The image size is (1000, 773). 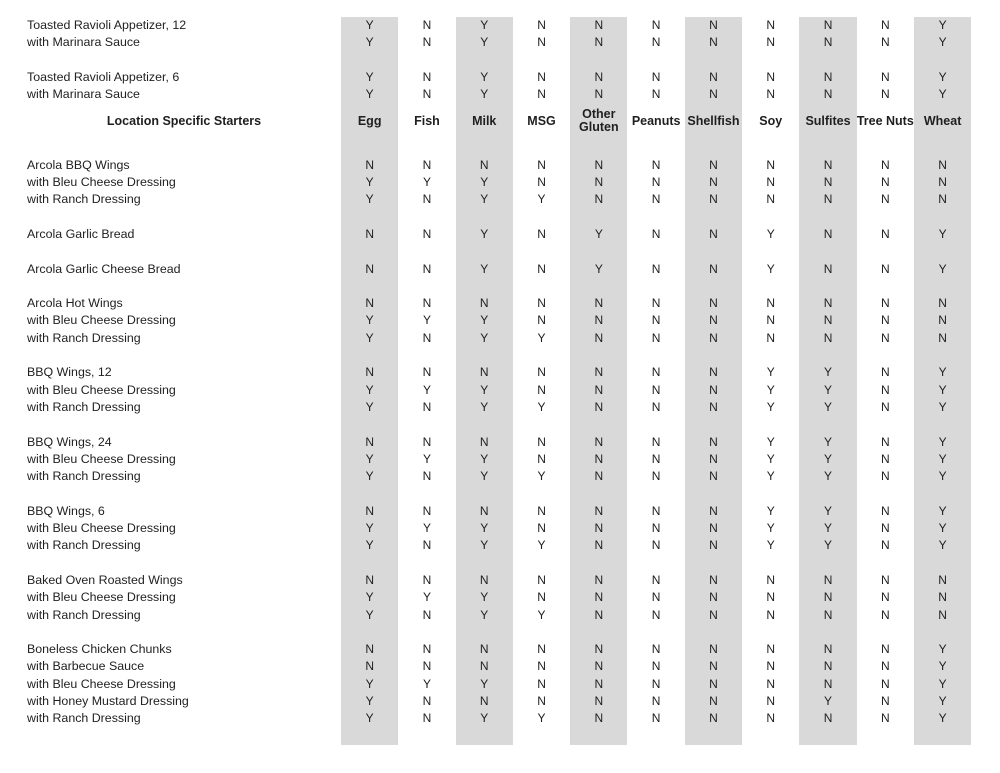 I want to click on table-row: with Barbecue Sauce N N N N N N N N N N Y, so click(x=486, y=667).